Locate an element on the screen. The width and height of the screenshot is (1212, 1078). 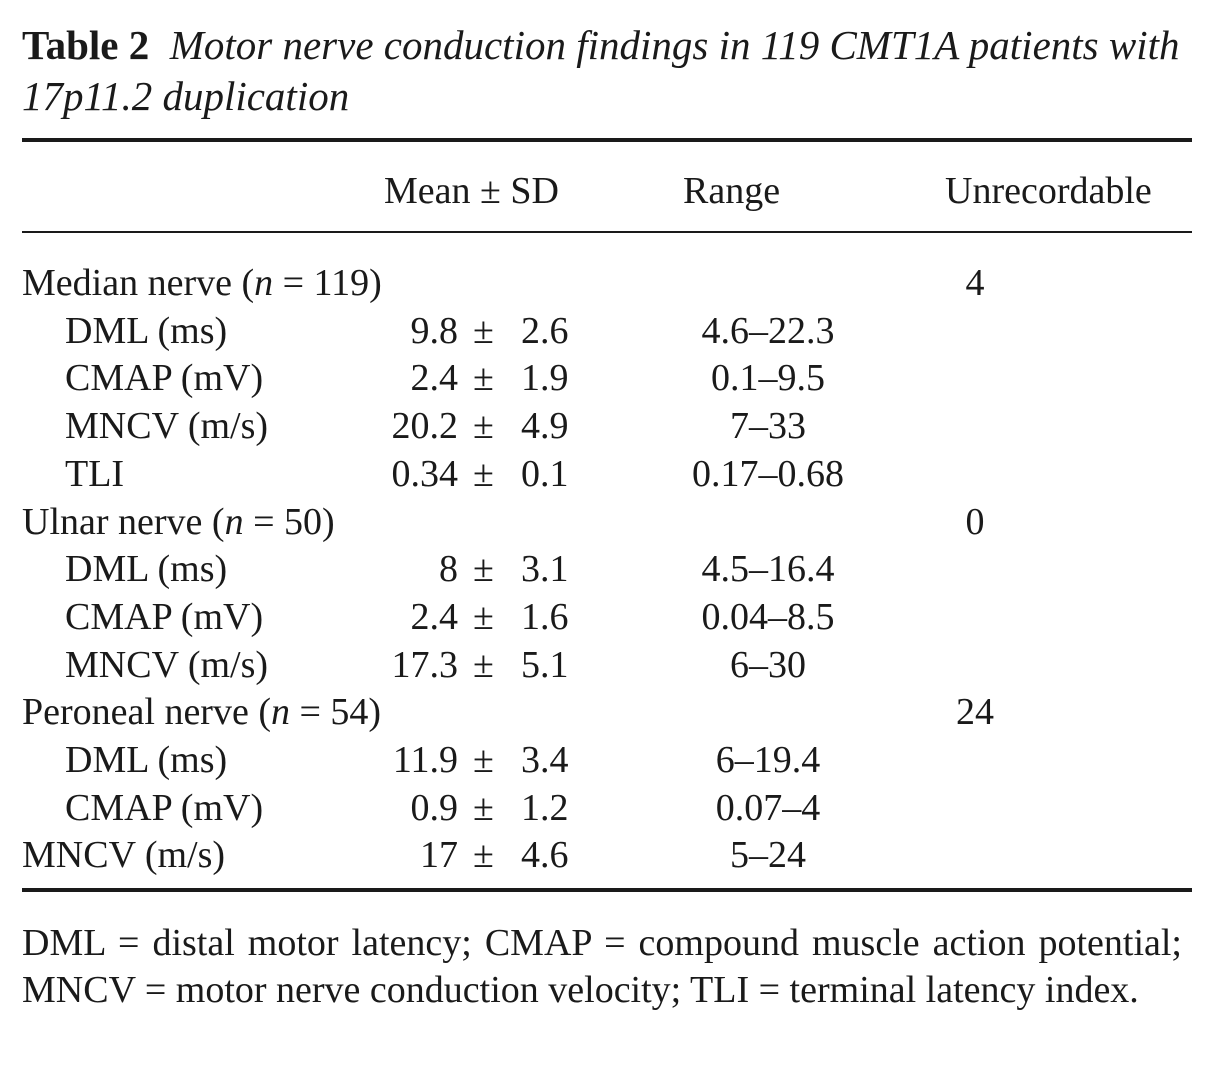
table-row: Ulnar nerve (n = 50) 0 is located at coordinates (606, 522).